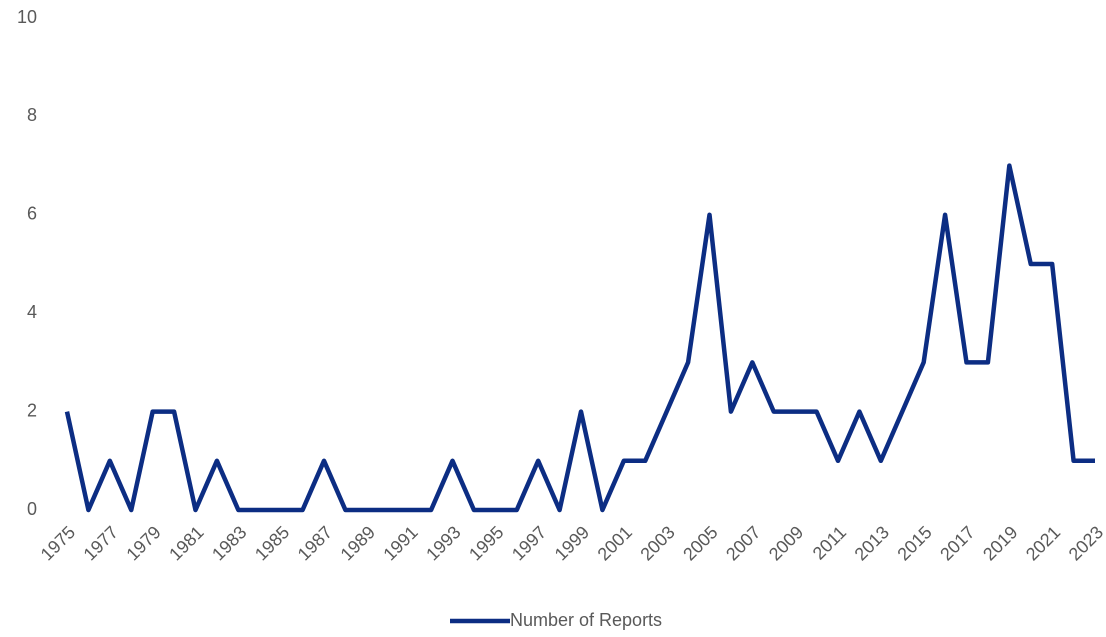  What do you see at coordinates (272, 543) in the screenshot?
I see `x-tick-label: 1985` at bounding box center [272, 543].